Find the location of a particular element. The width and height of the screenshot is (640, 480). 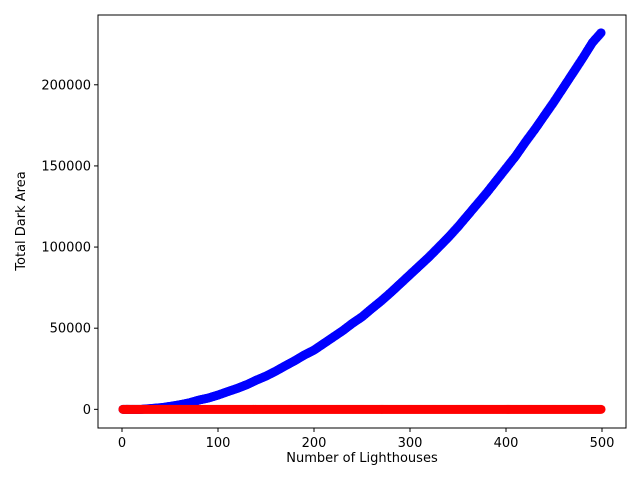

y-tick-label: 50000 is located at coordinates (70, 329).